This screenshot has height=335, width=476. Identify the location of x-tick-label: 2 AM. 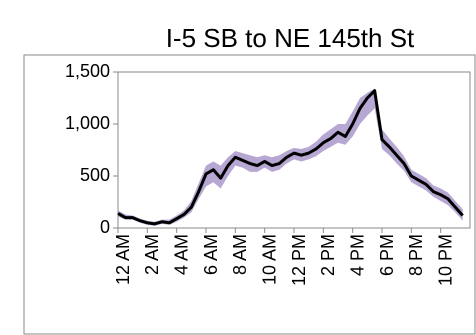
(152, 254).